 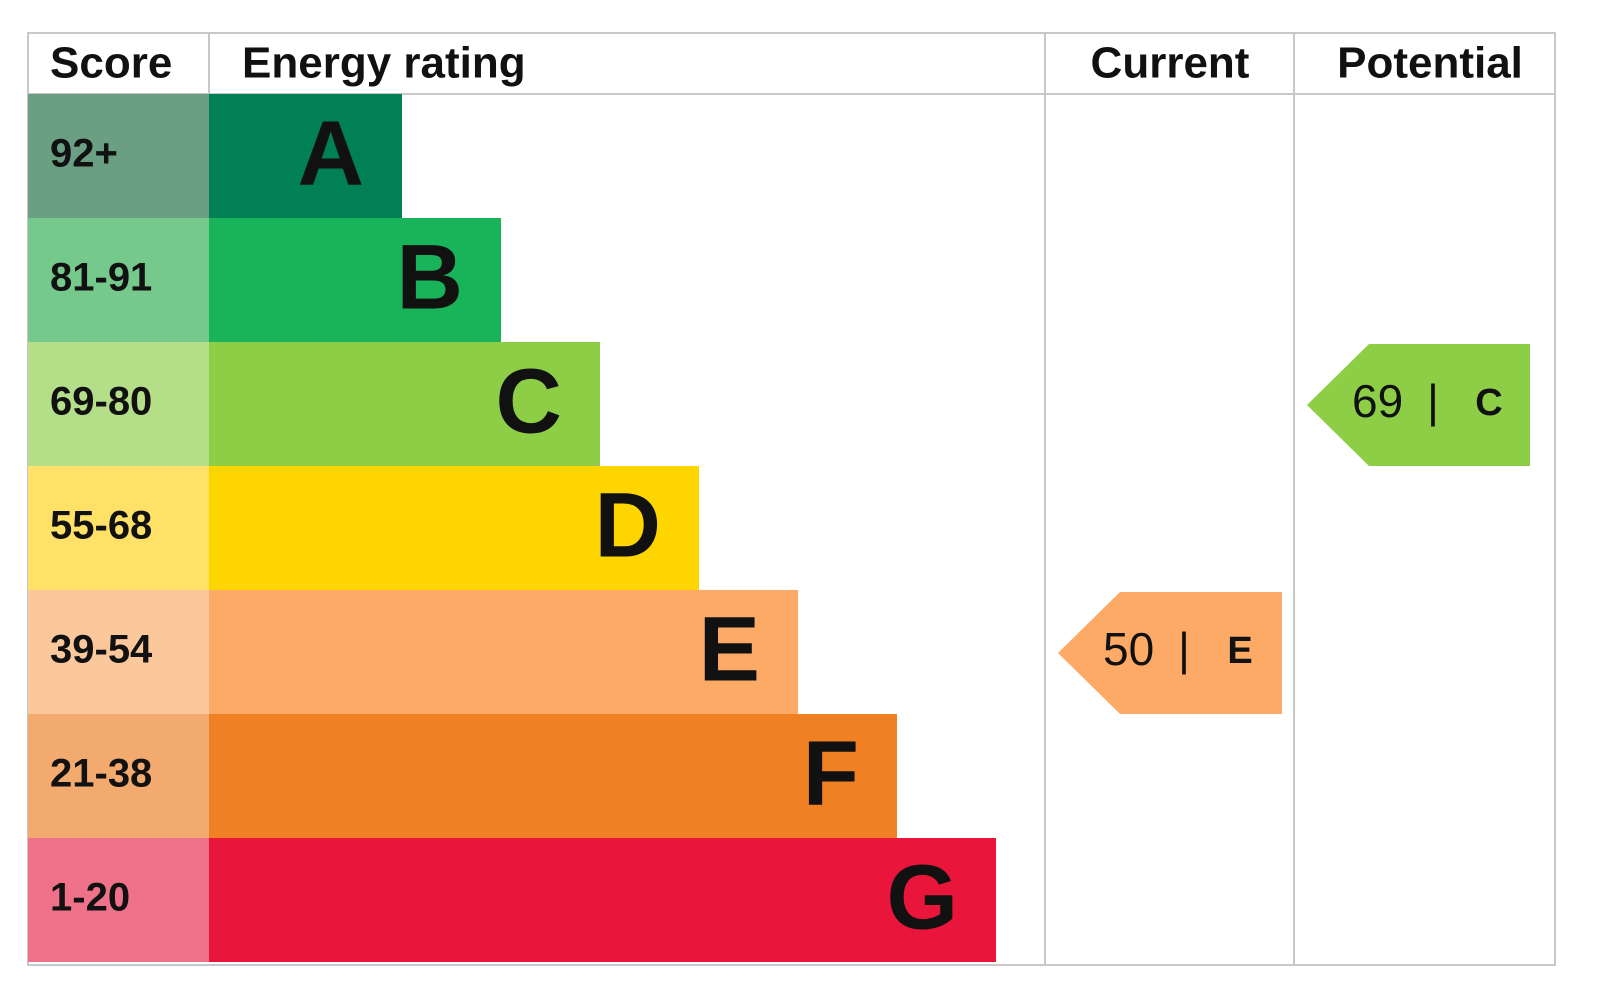 I want to click on potential-value: 69, so click(x=1377, y=401).